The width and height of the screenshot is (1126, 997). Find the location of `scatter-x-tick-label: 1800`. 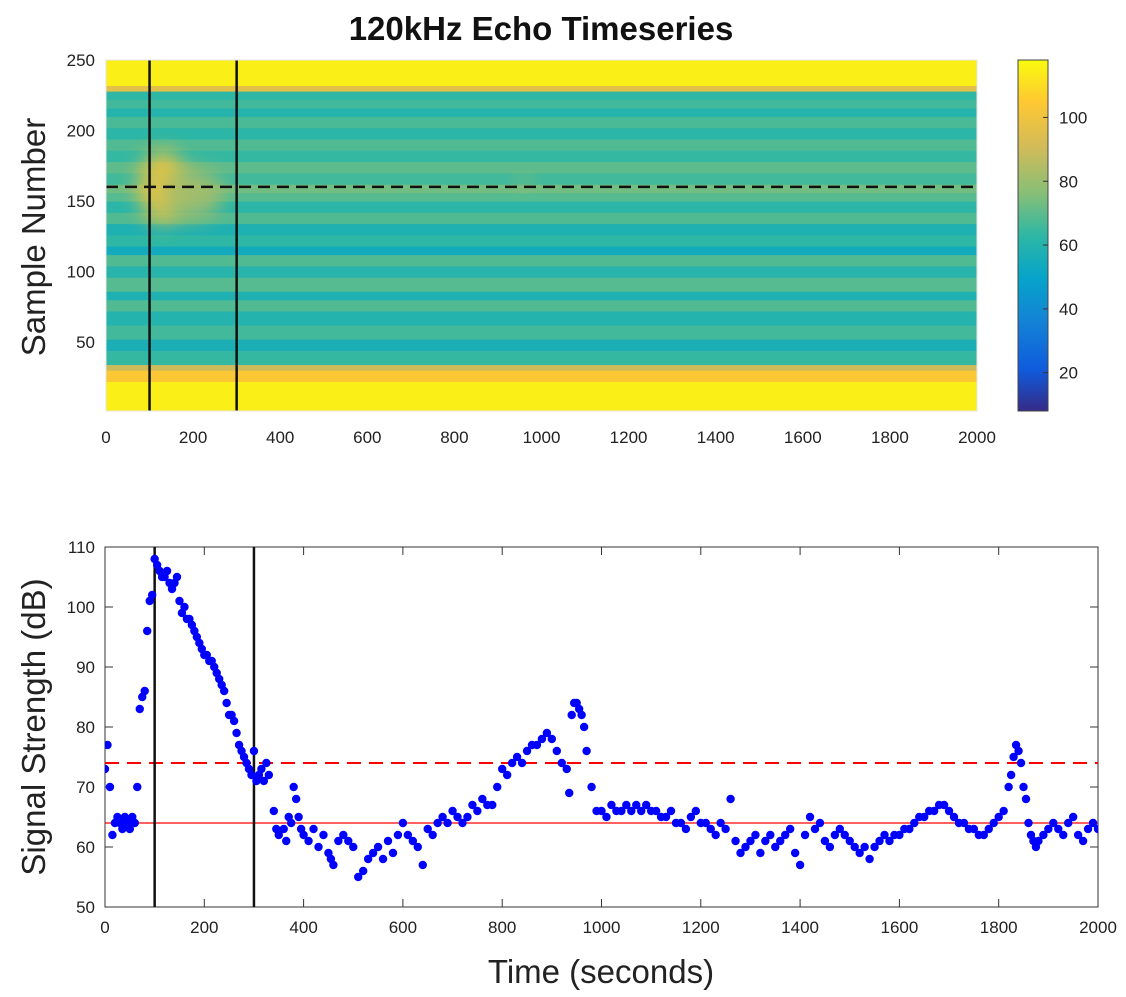

scatter-x-tick-label: 1800 is located at coordinates (999, 927).